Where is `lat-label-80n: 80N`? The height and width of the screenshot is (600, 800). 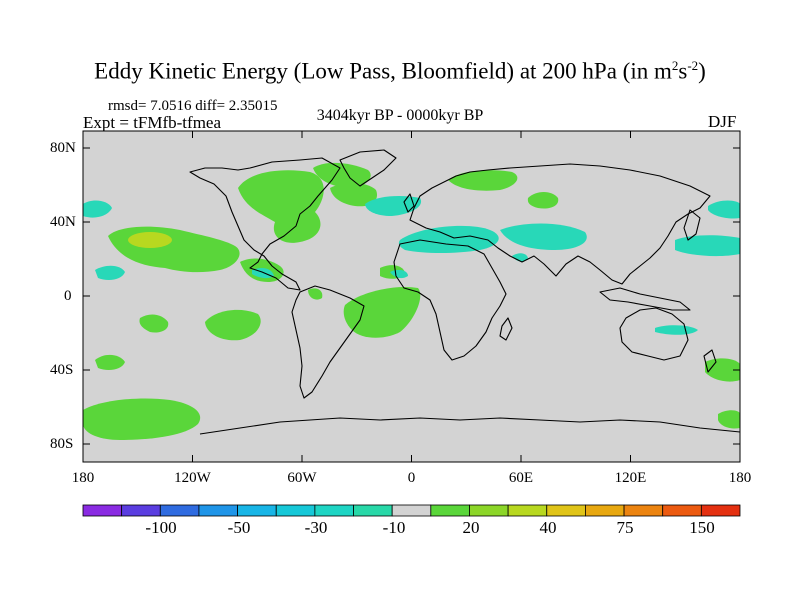 lat-label-80n: 80N is located at coordinates (63, 148).